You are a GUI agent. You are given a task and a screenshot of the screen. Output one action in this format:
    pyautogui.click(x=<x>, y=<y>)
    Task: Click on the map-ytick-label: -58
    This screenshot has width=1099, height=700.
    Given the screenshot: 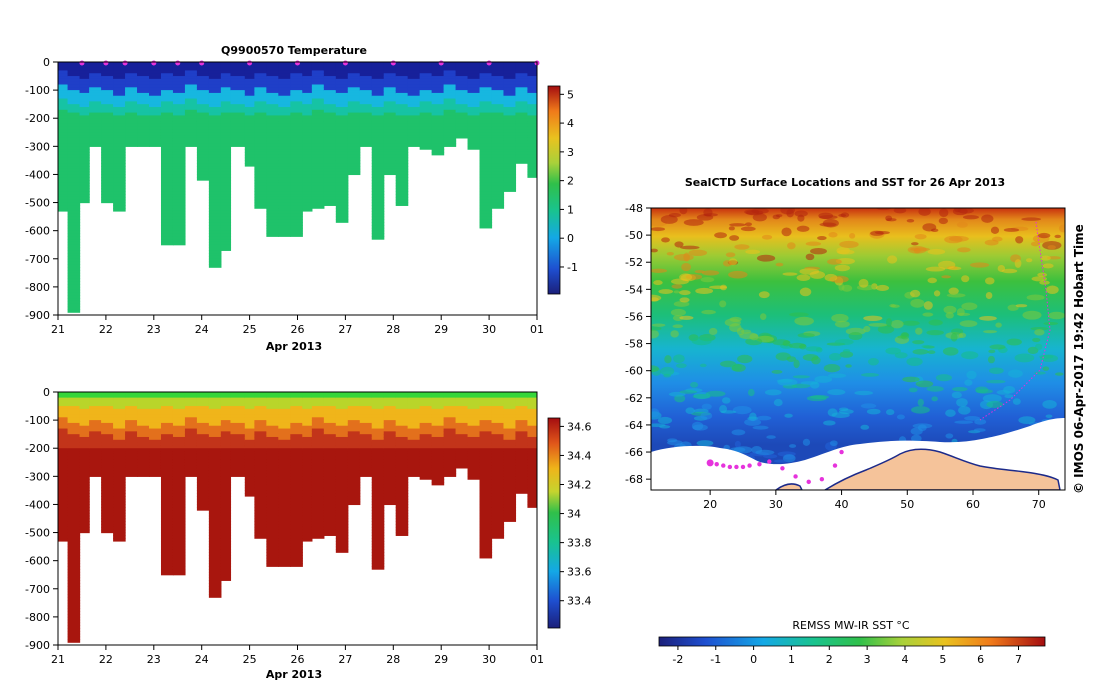 What is the action you would take?
    pyautogui.click(x=634, y=344)
    